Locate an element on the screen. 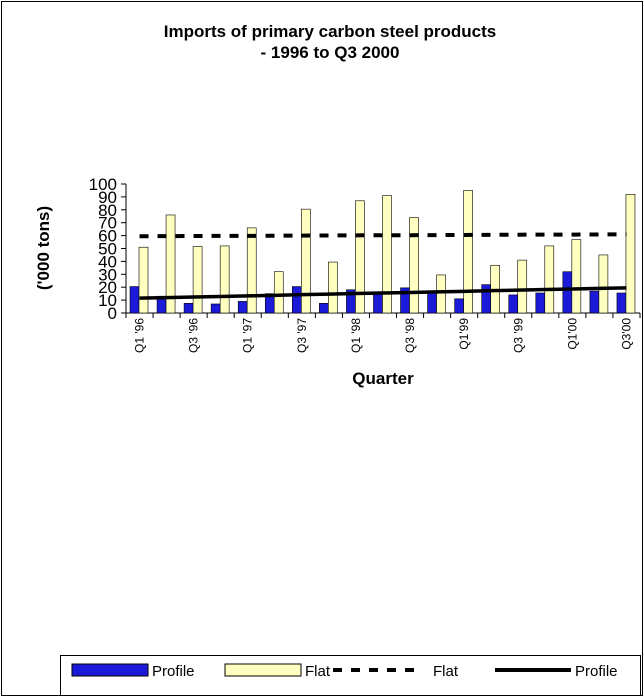 The height and width of the screenshot is (697, 644). x-tick-label: Q3 '96 is located at coordinates (194, 335).